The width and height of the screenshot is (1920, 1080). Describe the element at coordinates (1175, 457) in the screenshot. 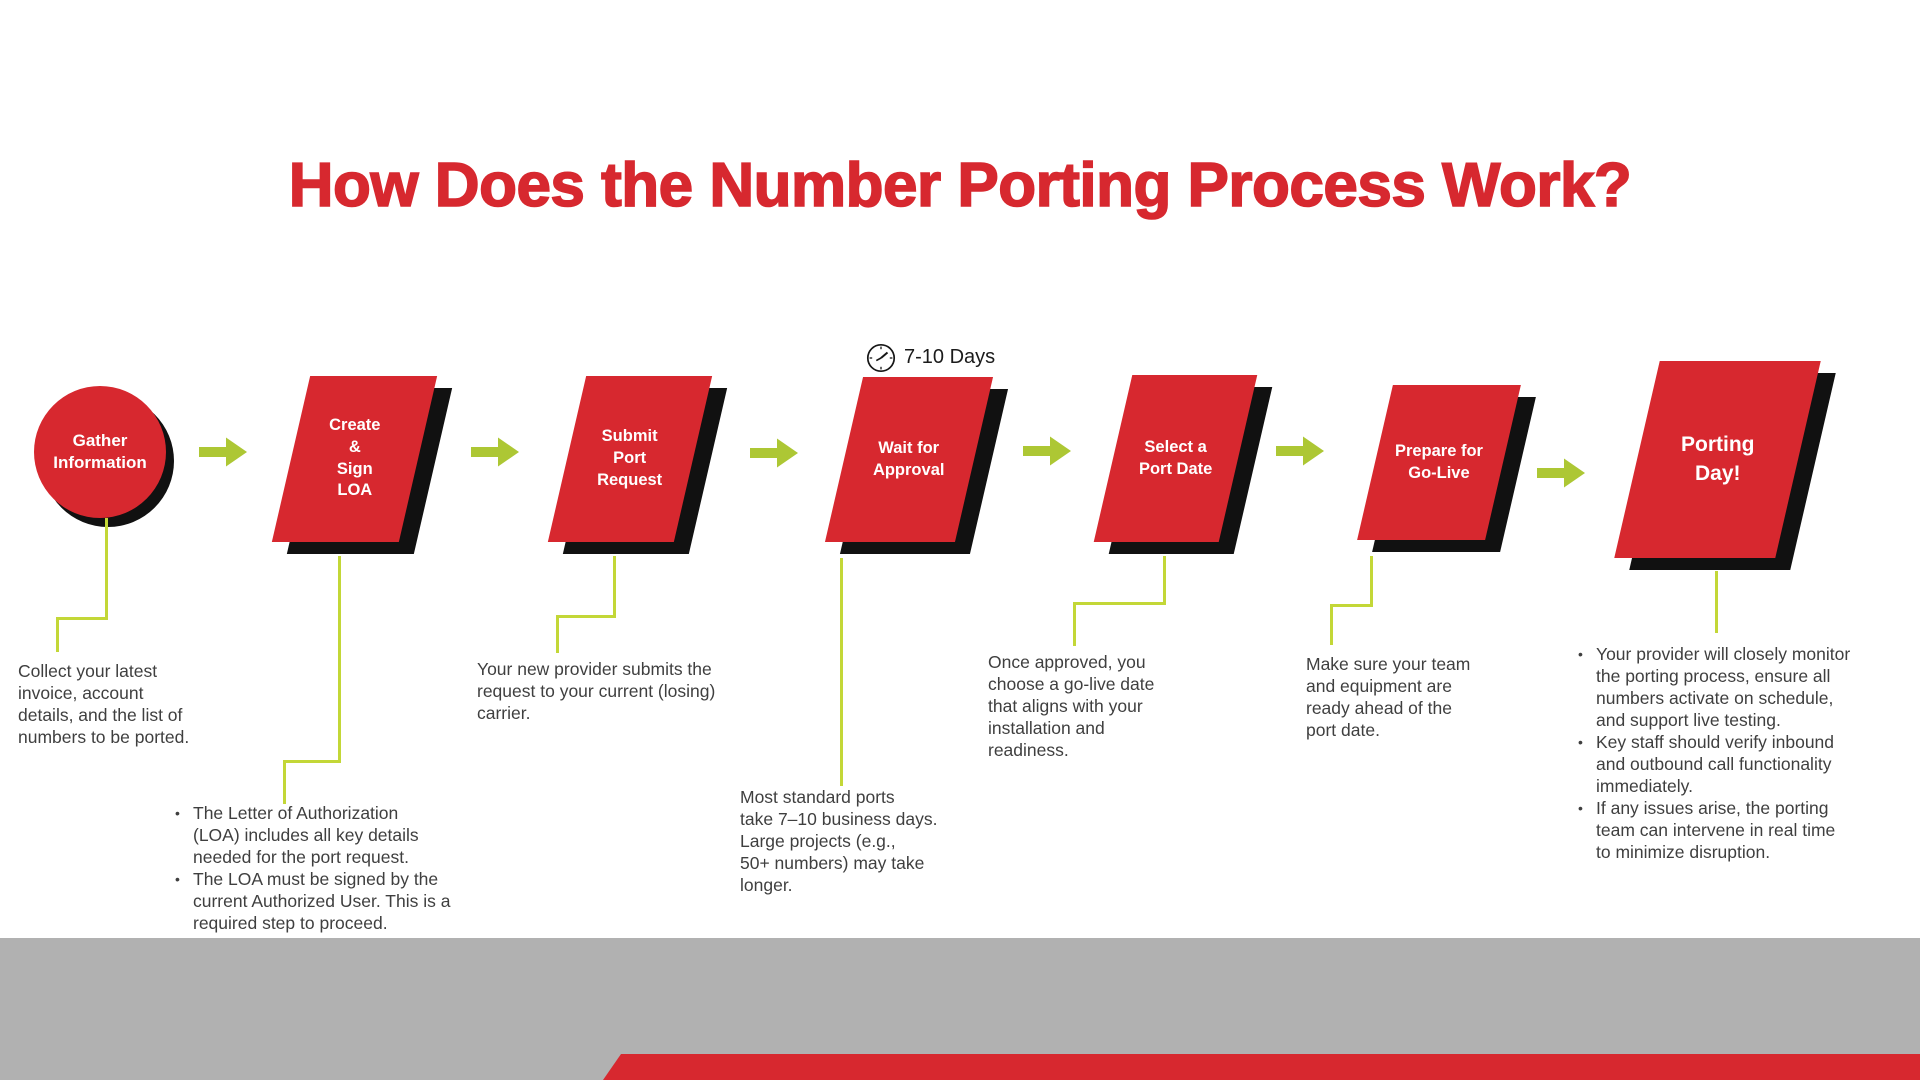

I see `step-label: Select a Port Date` at that location.